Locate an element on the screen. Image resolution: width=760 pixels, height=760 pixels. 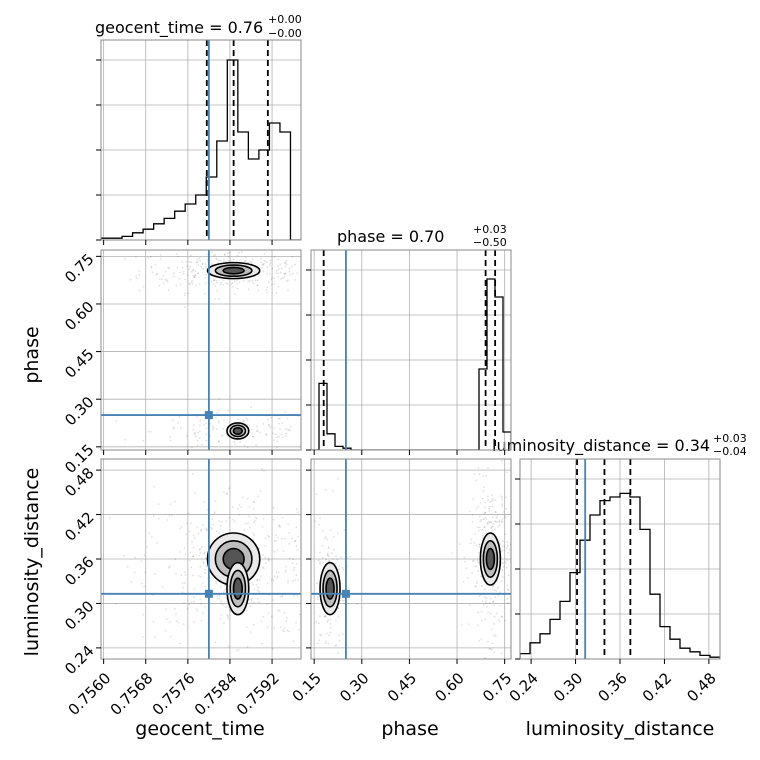
xtick-label-geocent_time: 0.7568 is located at coordinates (132, 694).